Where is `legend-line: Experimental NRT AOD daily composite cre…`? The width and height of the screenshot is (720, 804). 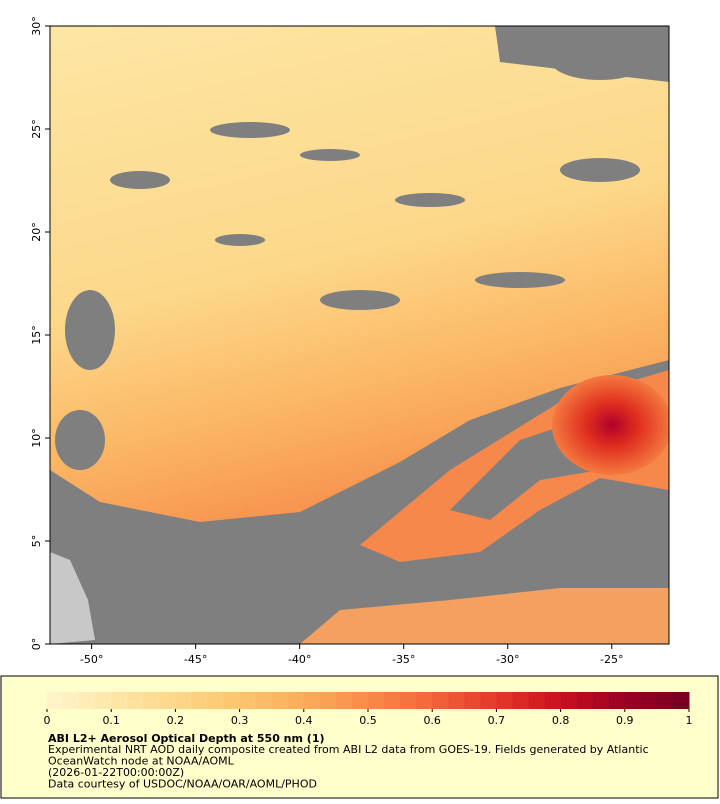 legend-line: Experimental NRT AOD daily composite cre… is located at coordinates (348, 749).